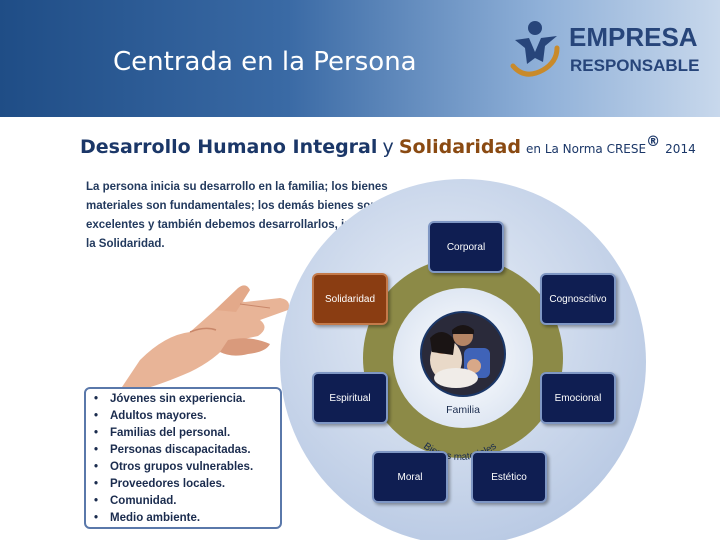  I want to click on title-part-desarrollo: Desarrollo Humano Integral, so click(229, 147).